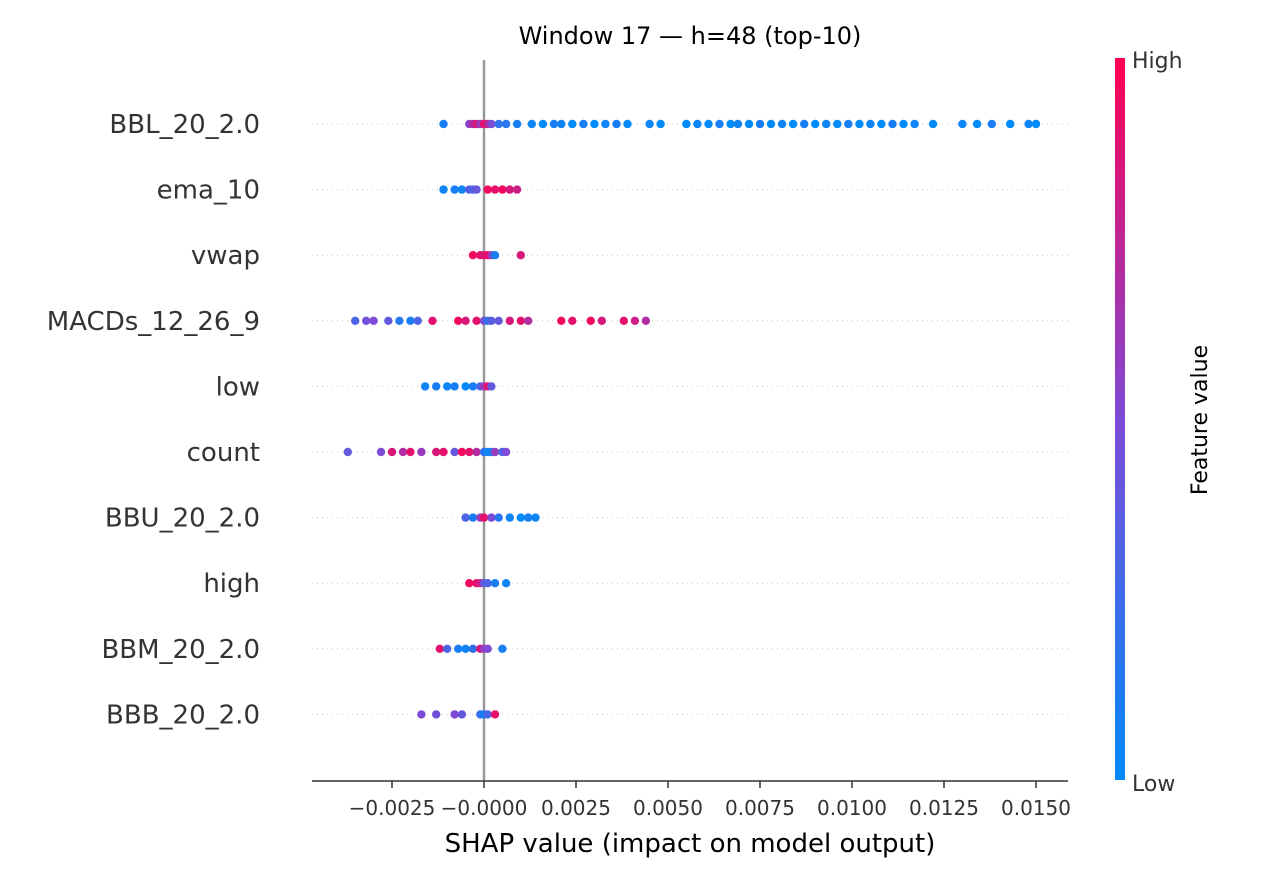 This screenshot has width=1280, height=880. What do you see at coordinates (760, 808) in the screenshot?
I see `x-tick-label: 0.0075` at bounding box center [760, 808].